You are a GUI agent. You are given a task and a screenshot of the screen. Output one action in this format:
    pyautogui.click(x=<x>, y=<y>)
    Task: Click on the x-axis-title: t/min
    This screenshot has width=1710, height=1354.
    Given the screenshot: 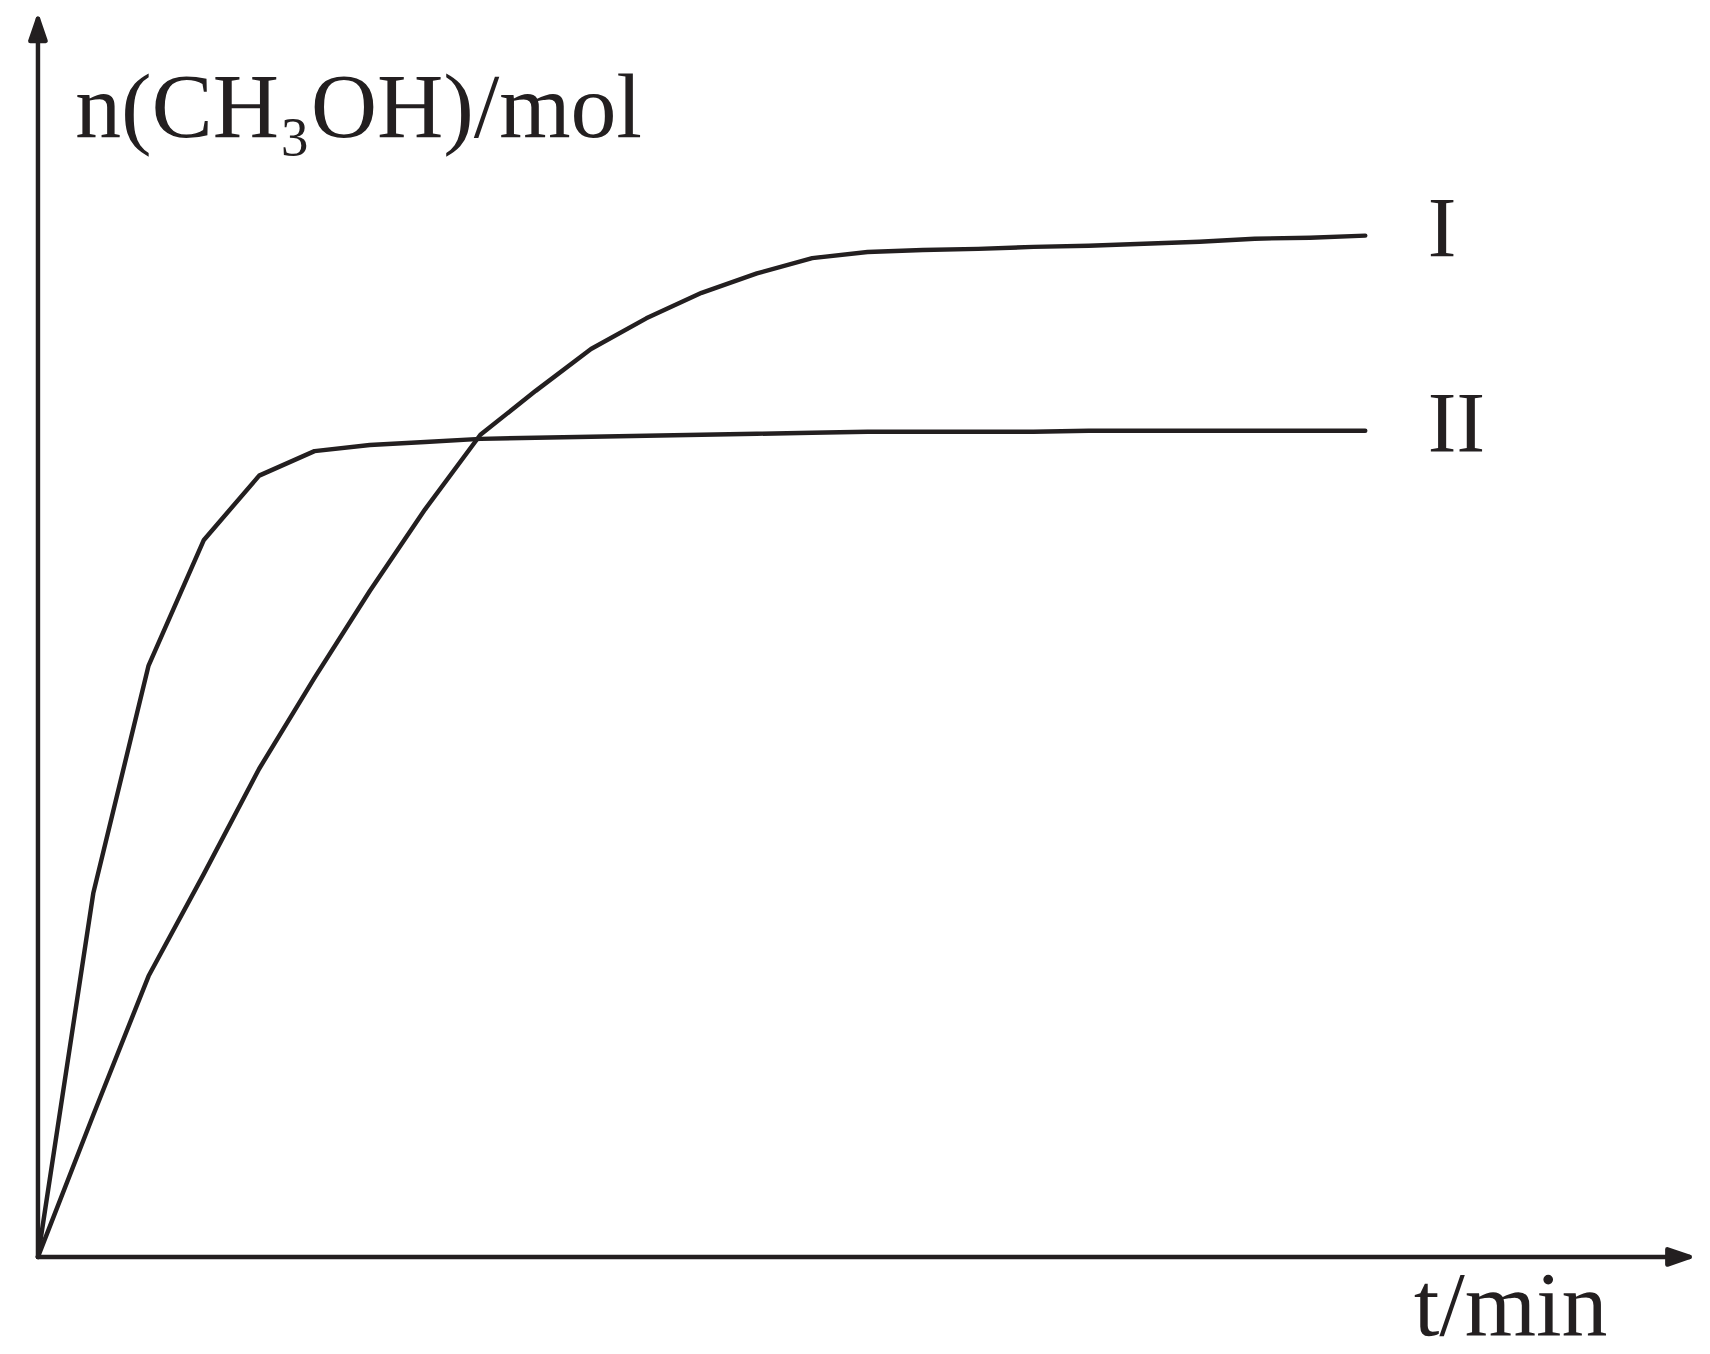 What is the action you would take?
    pyautogui.click(x=1510, y=1305)
    